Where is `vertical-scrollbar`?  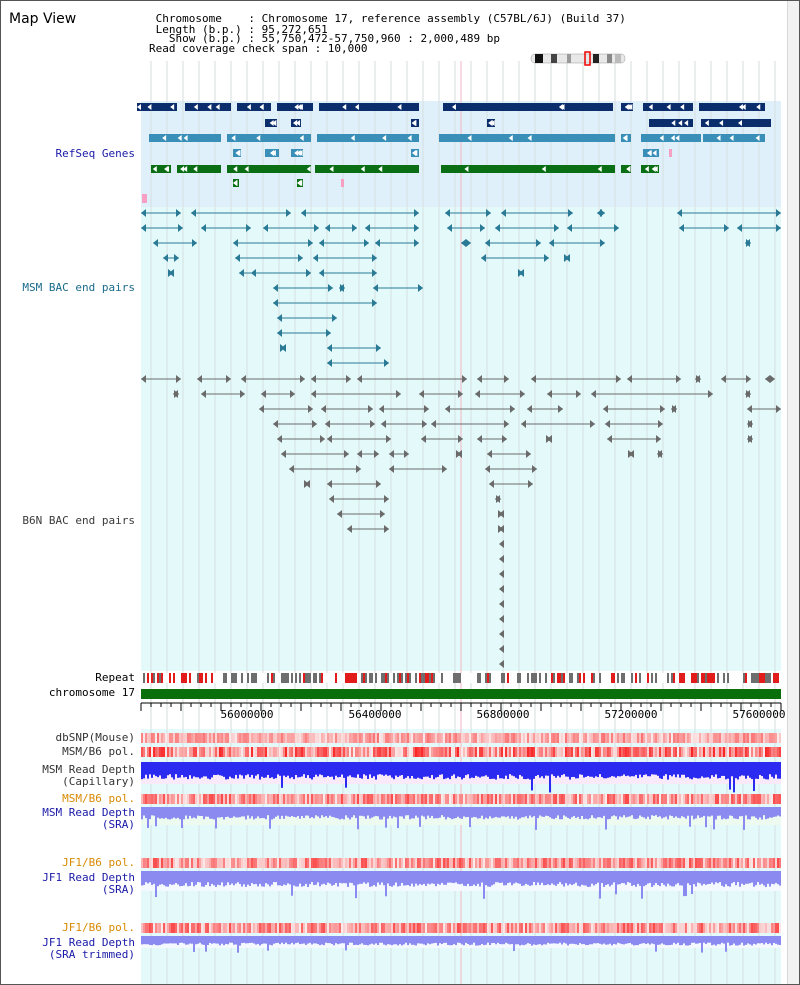 vertical-scrollbar is located at coordinates (793, 492).